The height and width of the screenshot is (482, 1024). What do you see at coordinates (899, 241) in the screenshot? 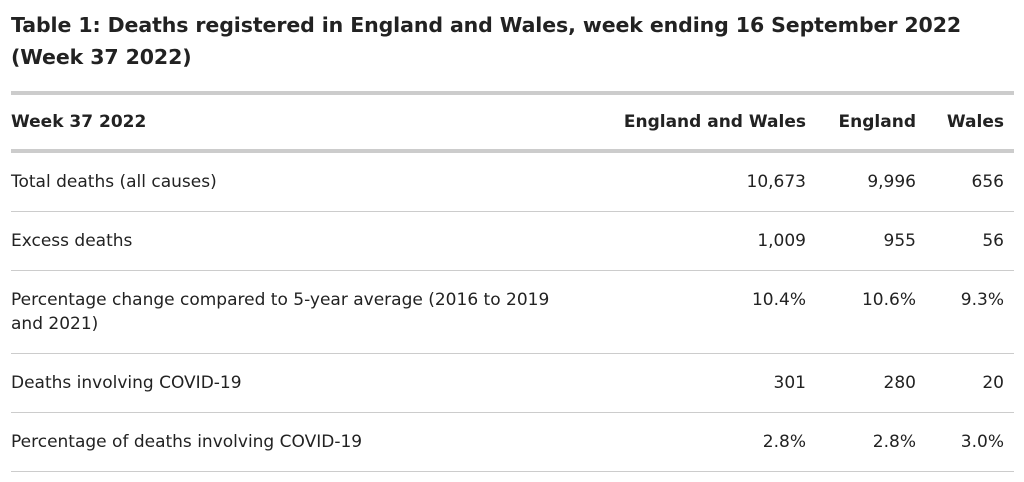
I see `cell-england: 955` at bounding box center [899, 241].